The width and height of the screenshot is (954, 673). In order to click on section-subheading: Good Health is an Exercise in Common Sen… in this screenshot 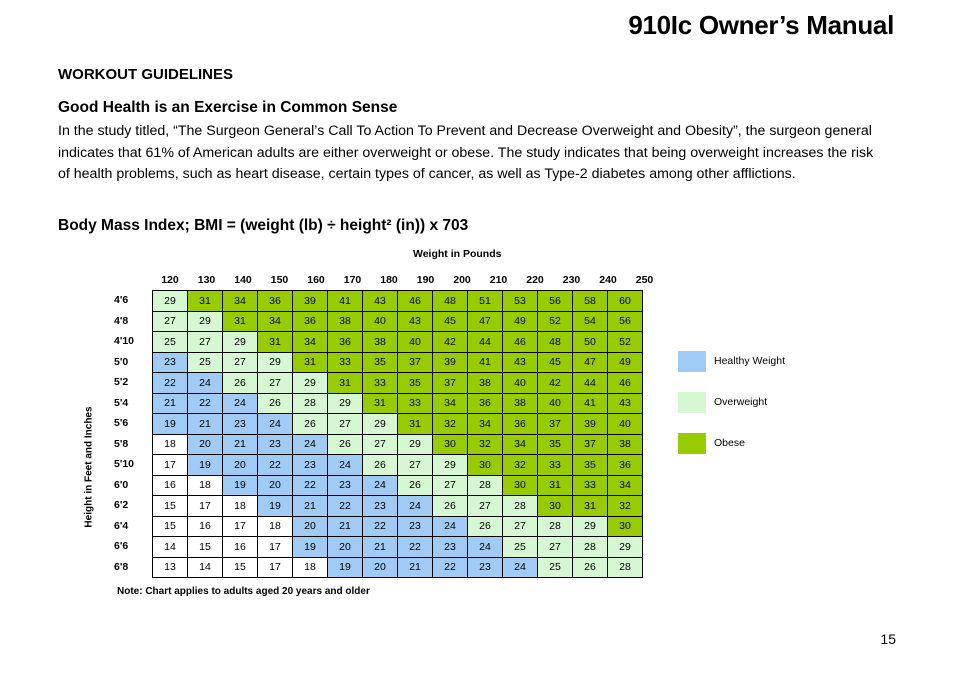, I will do `click(228, 107)`.